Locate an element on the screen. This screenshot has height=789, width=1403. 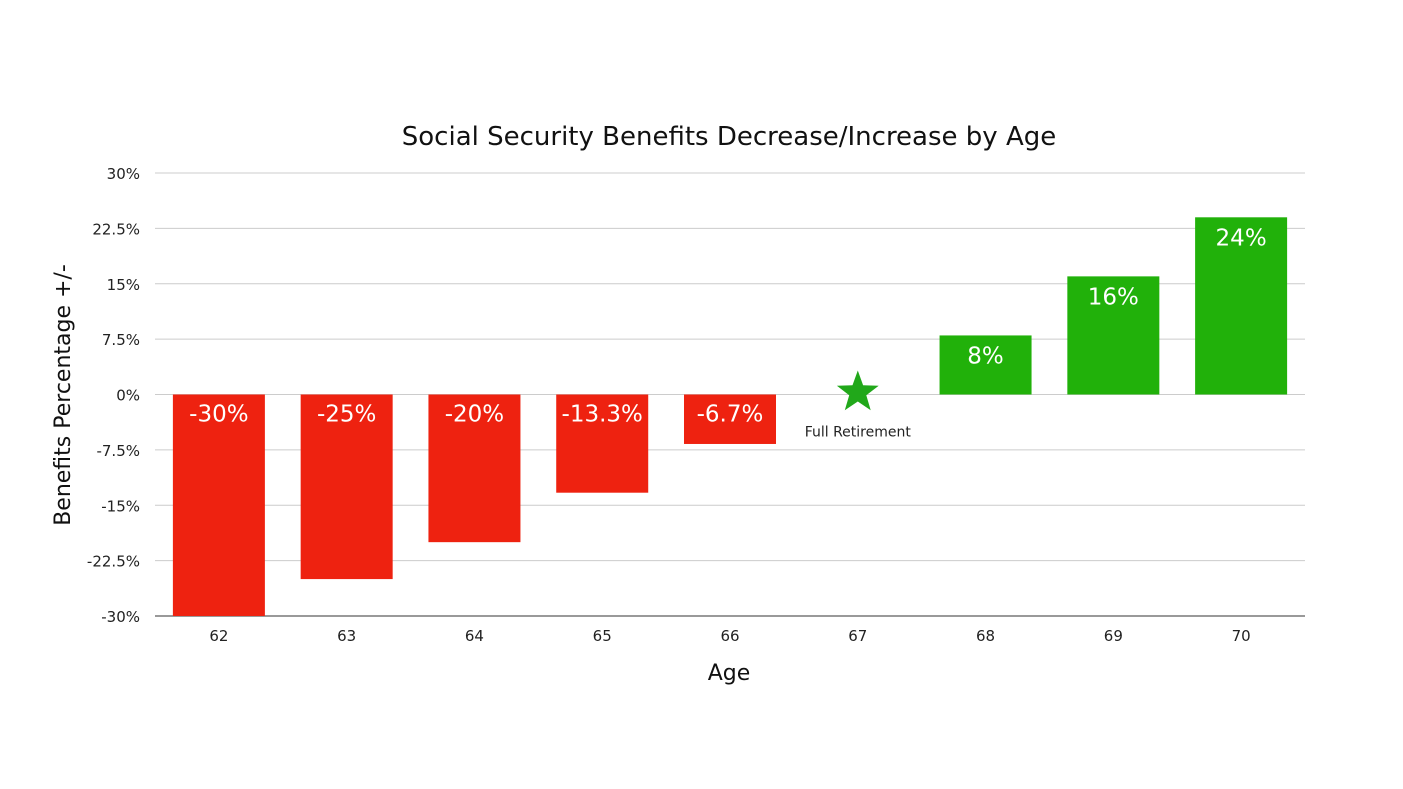
y-tick-labels: 30% 22.5% 15% 7.5% 0% -7.5% -15% -22.5% -30% is located at coordinates (113, 395).